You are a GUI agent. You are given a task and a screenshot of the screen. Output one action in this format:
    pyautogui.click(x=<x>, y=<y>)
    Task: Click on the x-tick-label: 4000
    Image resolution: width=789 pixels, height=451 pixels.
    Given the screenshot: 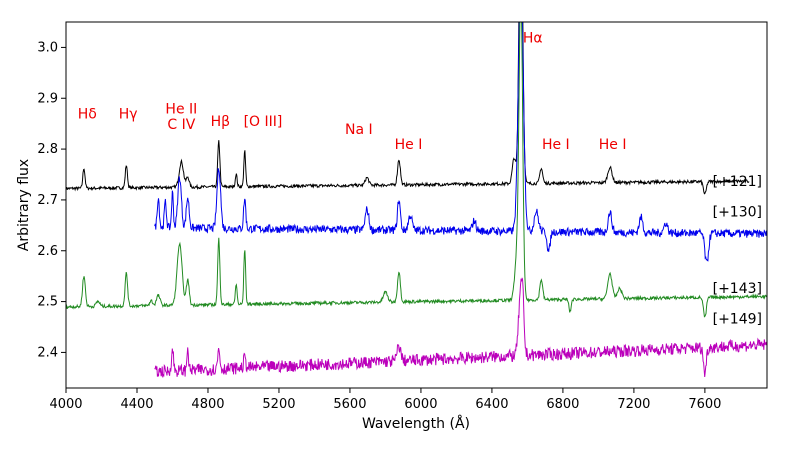 What is the action you would take?
    pyautogui.click(x=65, y=404)
    